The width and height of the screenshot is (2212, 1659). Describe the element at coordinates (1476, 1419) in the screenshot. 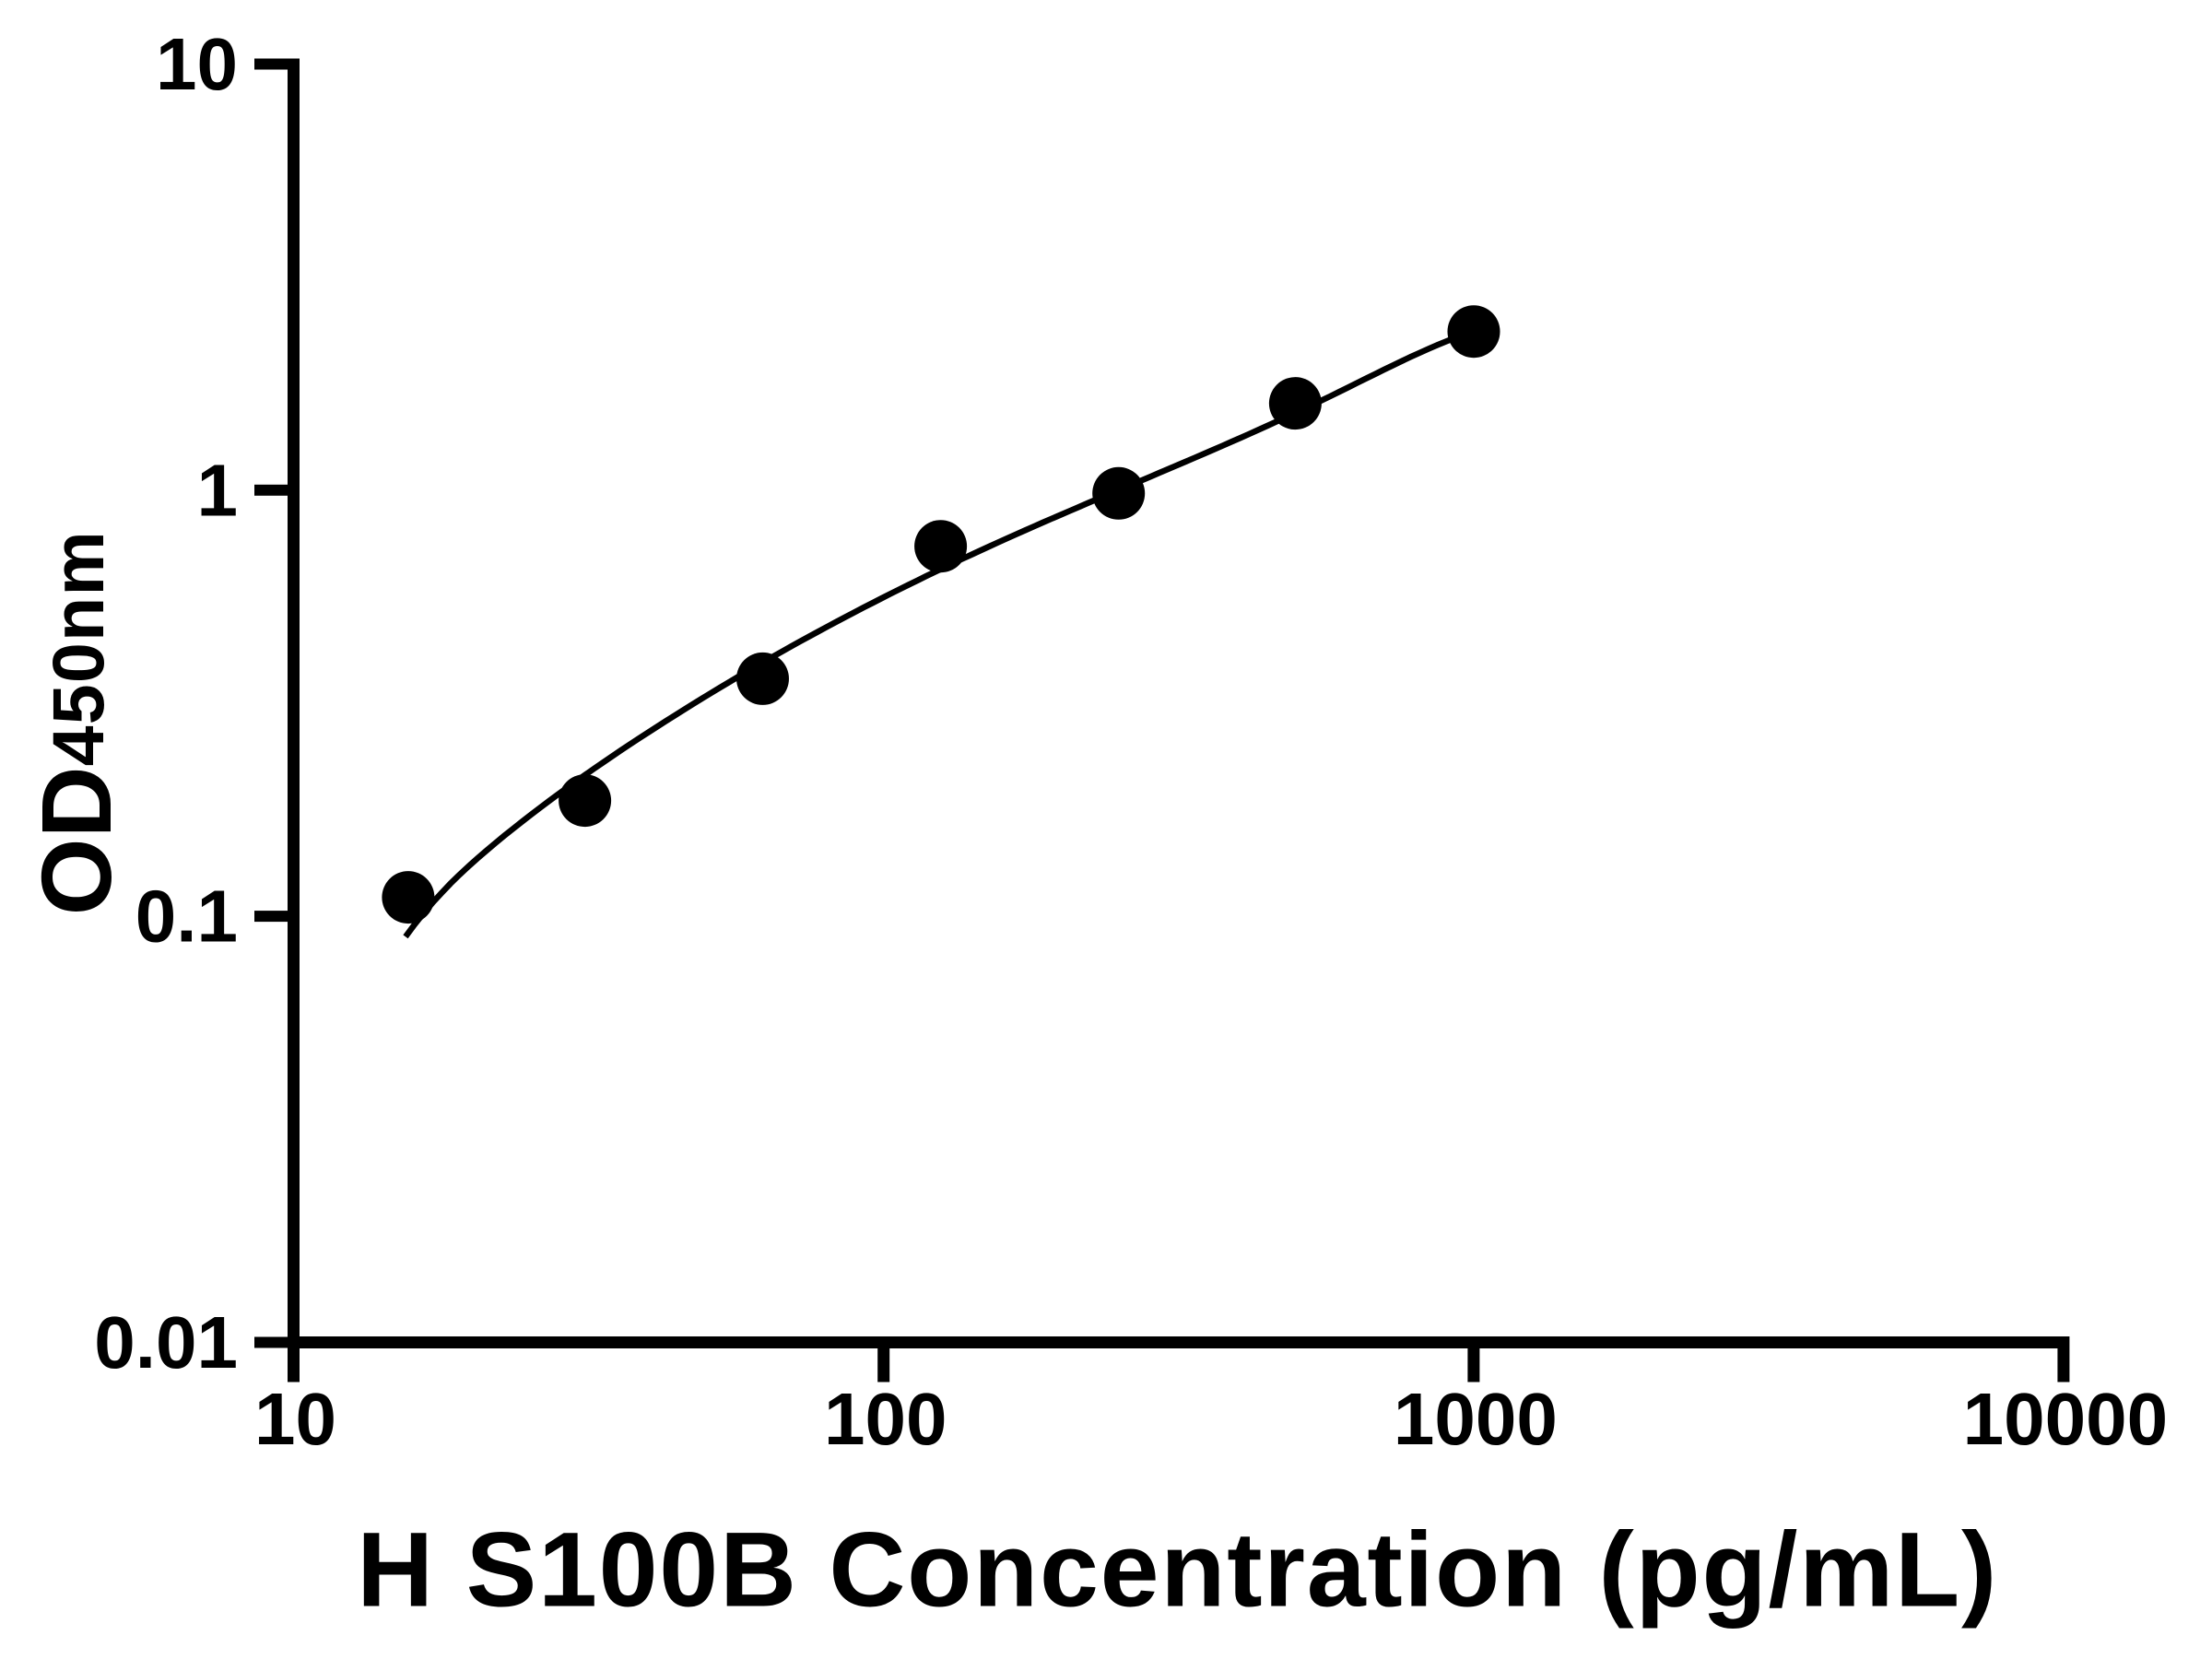

I see `svg-text: 1000` at that location.